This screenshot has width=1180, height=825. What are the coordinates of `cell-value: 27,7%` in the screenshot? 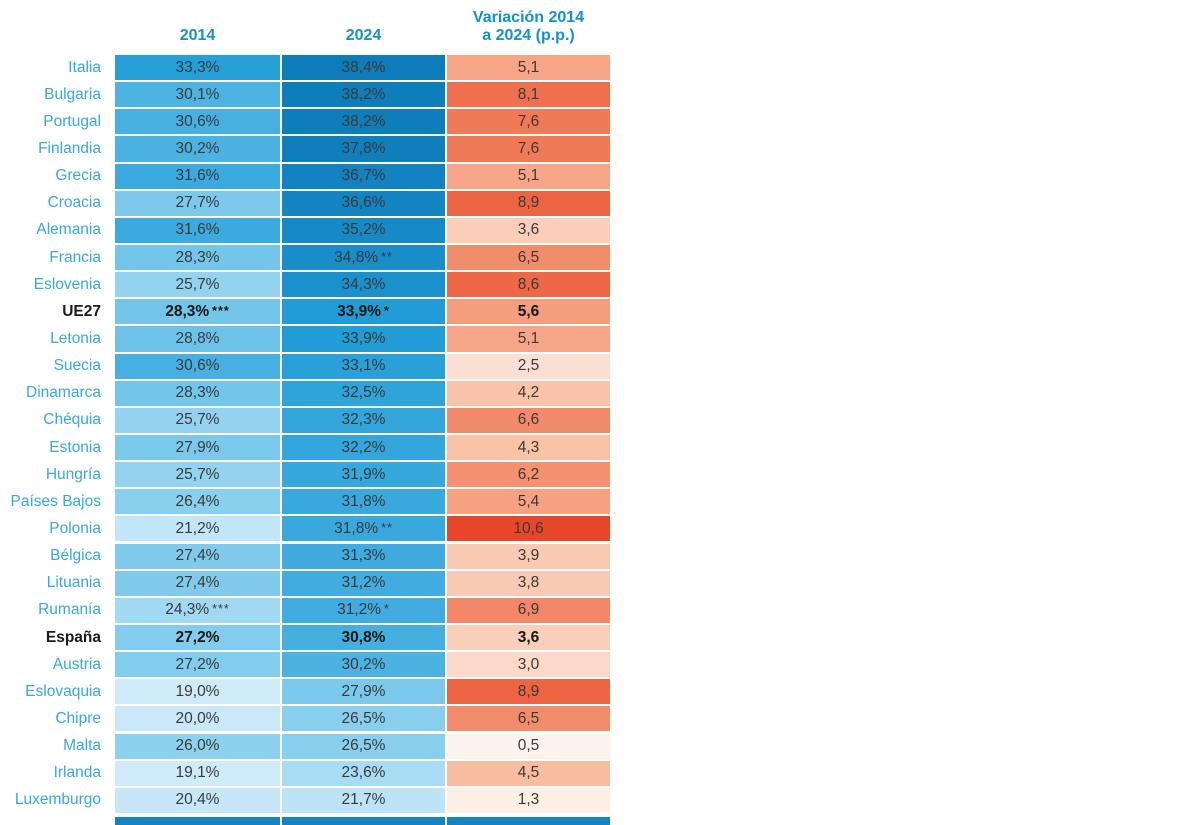 It's located at (197, 203).